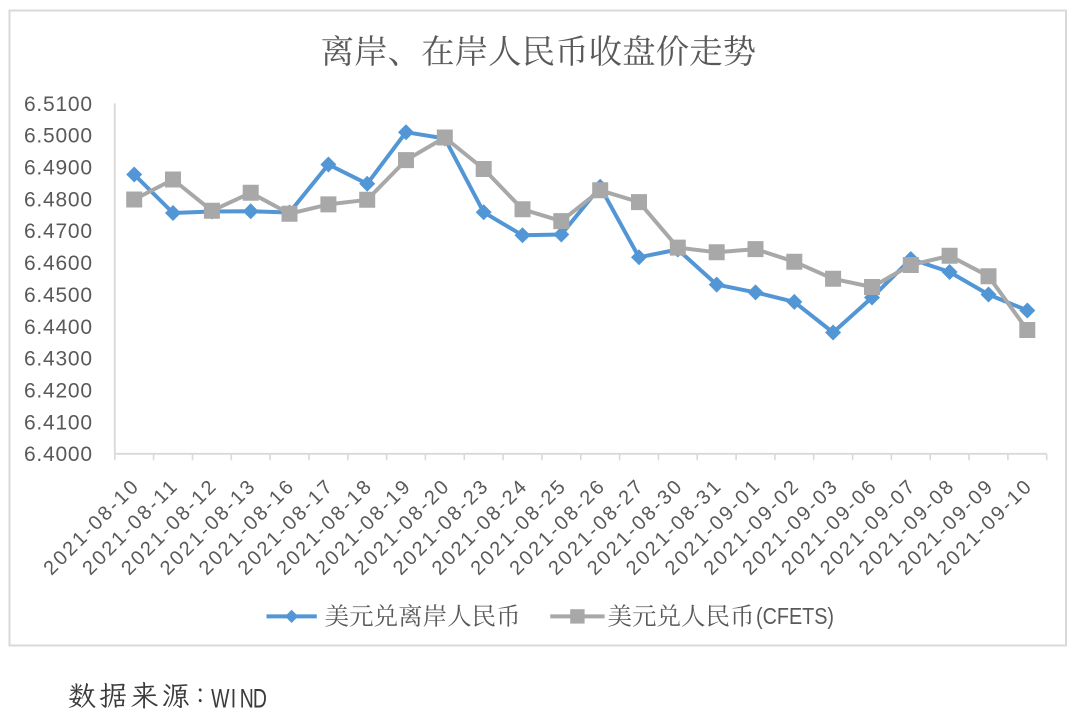  Describe the element at coordinates (233, 697) in the screenshot. I see `svg-text: I` at that location.